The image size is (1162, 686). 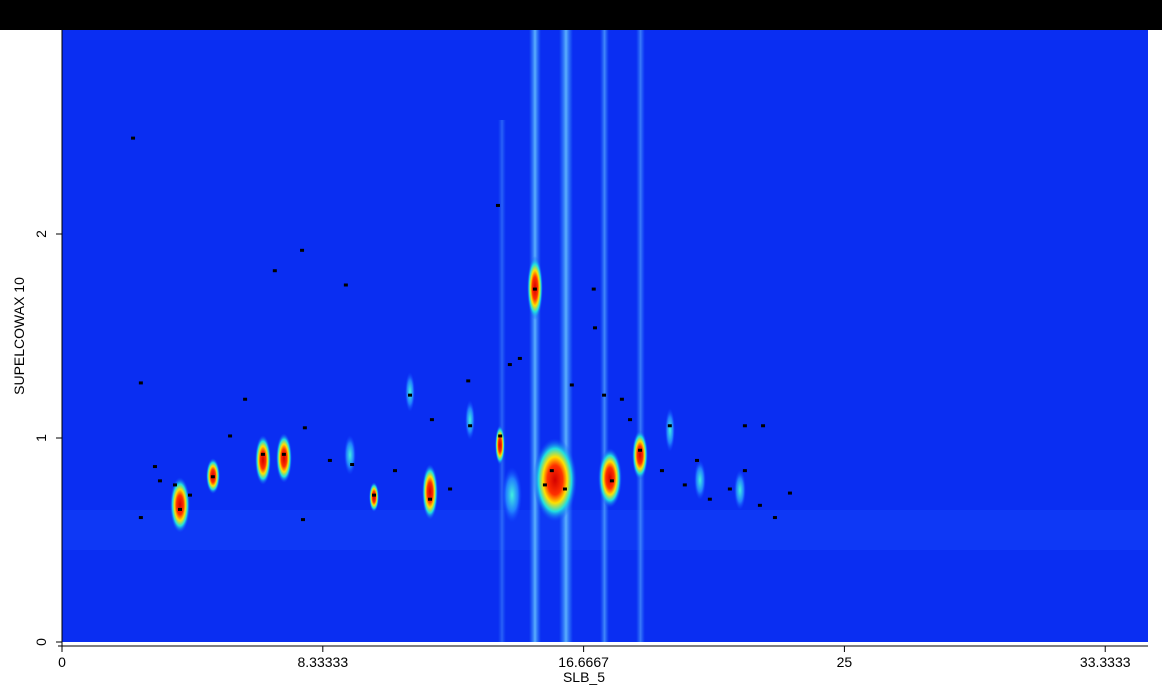 I want to click on x-axis-label: SLB_5, so click(x=584, y=677).